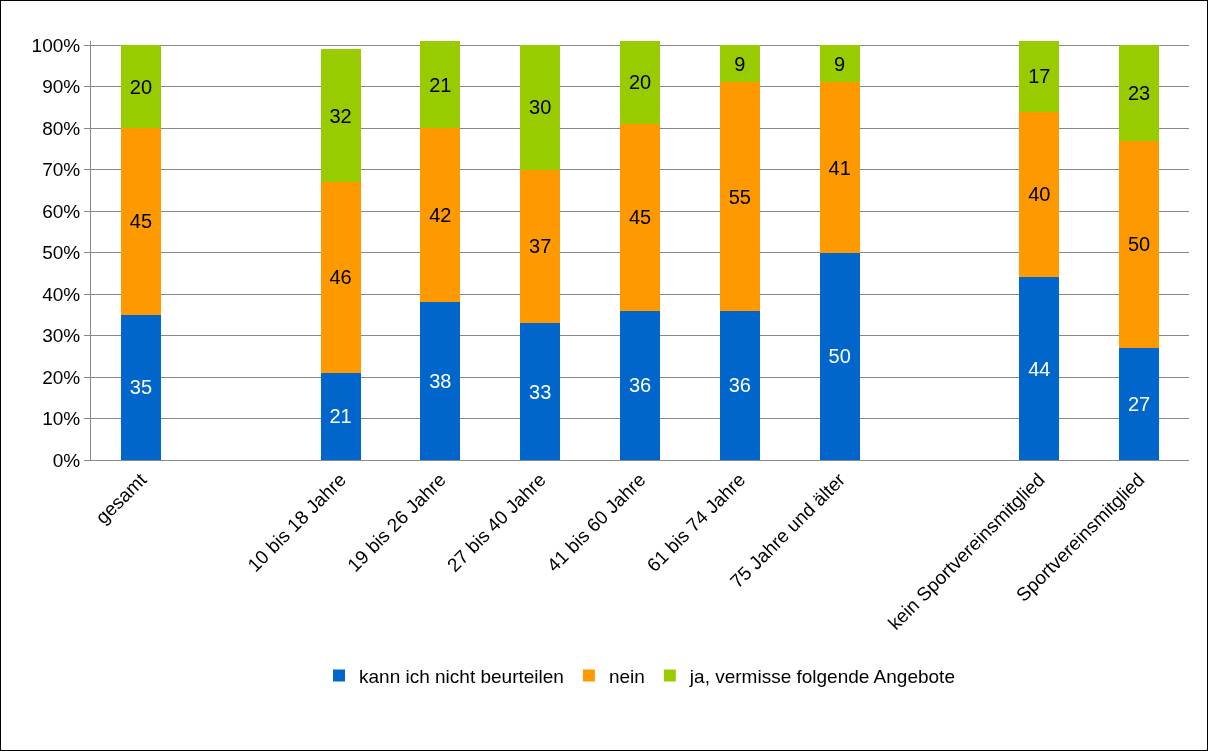  What do you see at coordinates (626, 676) in the screenshot?
I see `legend-label: nein` at bounding box center [626, 676].